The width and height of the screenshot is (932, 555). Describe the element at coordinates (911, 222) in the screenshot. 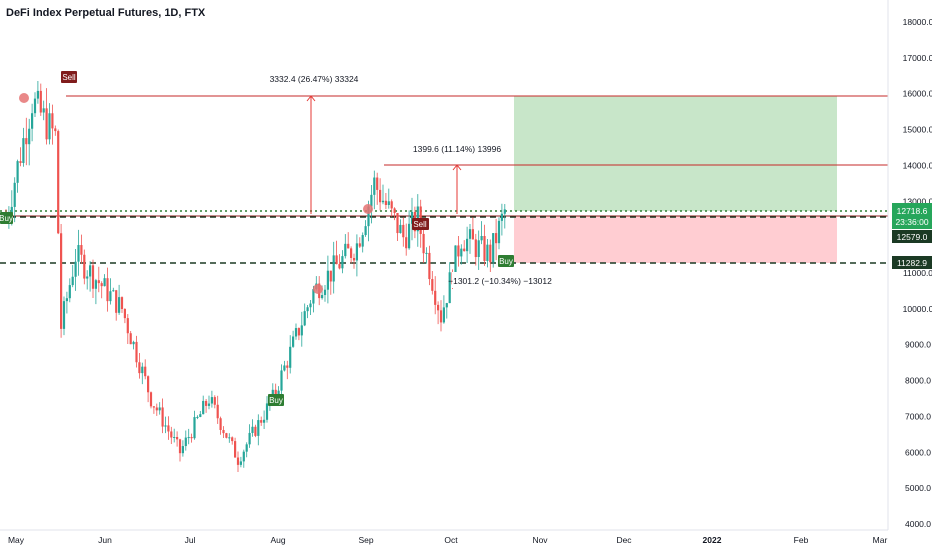

I see `countdown-text: 23:36:00` at that location.